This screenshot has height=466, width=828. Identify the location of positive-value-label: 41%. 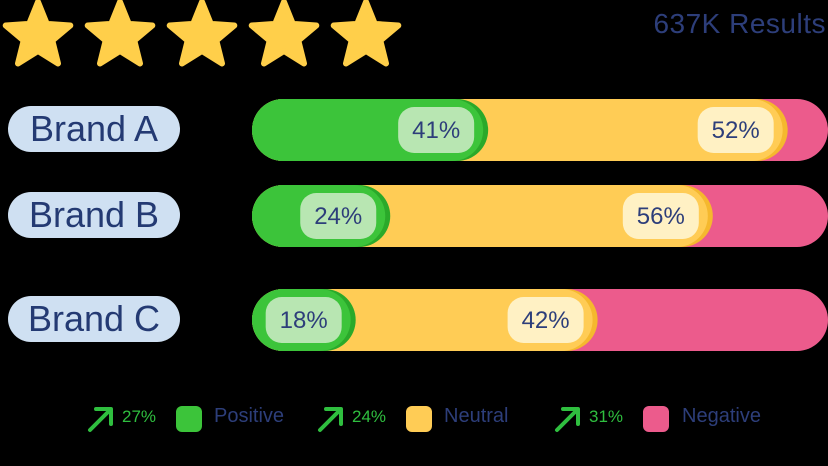
(436, 130).